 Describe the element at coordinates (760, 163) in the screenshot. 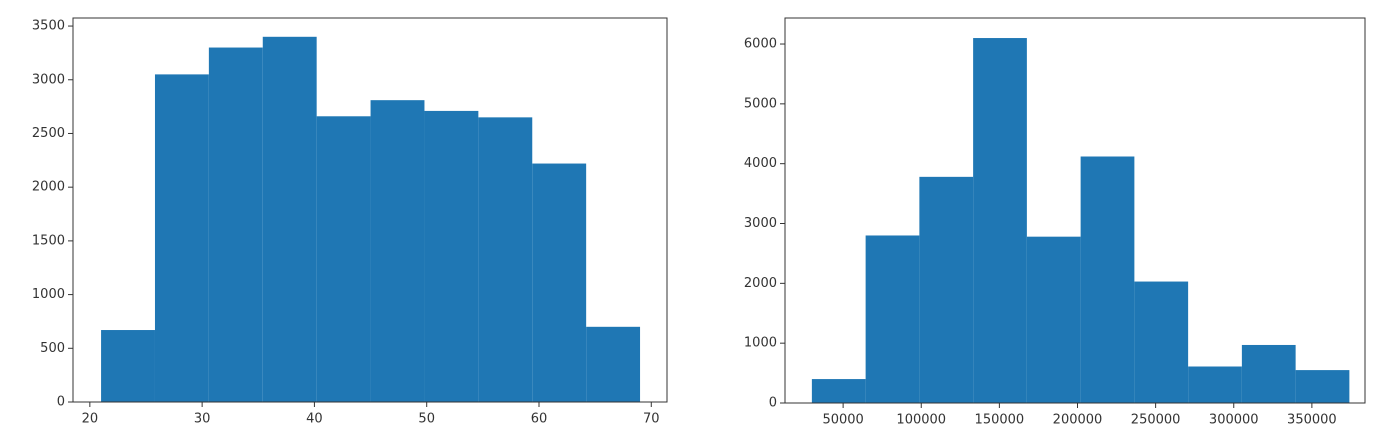

I see `y-tick-label: 4000` at that location.